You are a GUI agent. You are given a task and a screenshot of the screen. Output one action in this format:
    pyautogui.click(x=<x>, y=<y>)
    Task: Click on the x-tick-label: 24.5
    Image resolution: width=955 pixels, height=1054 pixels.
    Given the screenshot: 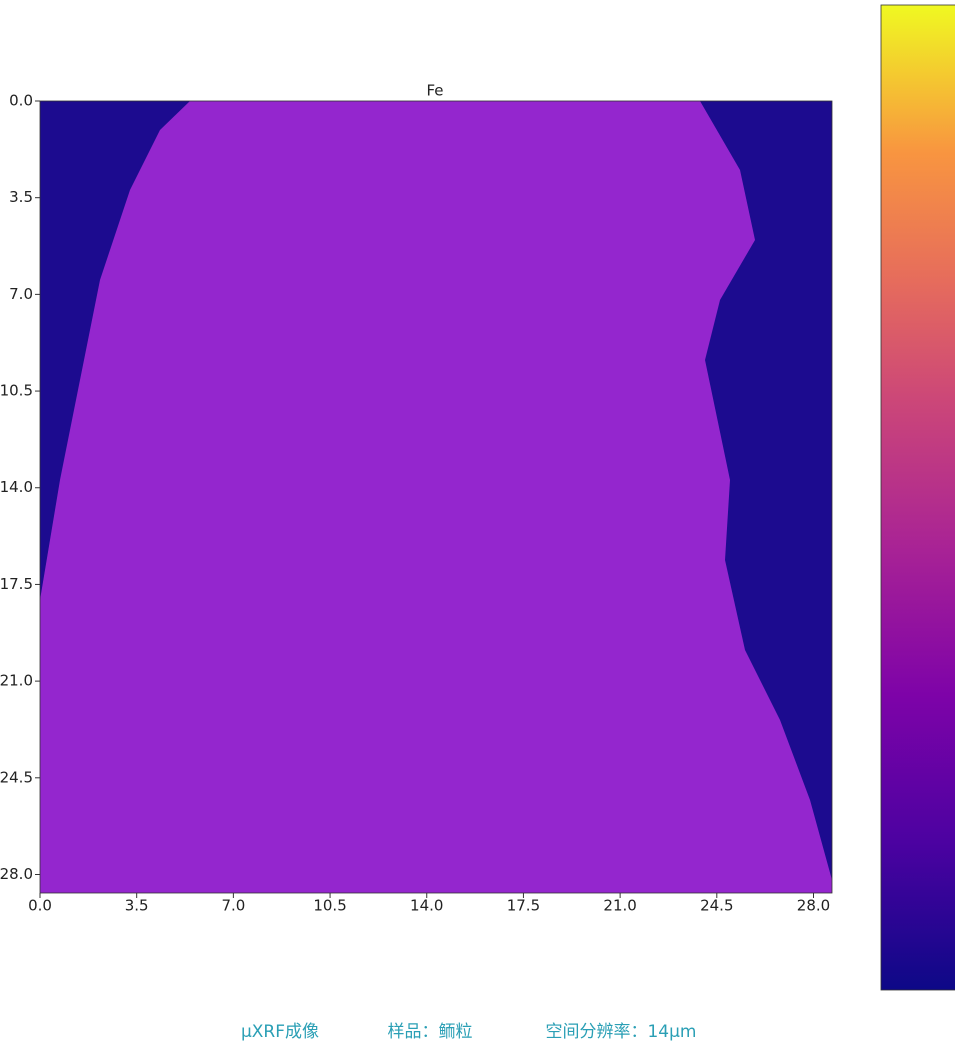 What is the action you would take?
    pyautogui.click(x=716, y=906)
    